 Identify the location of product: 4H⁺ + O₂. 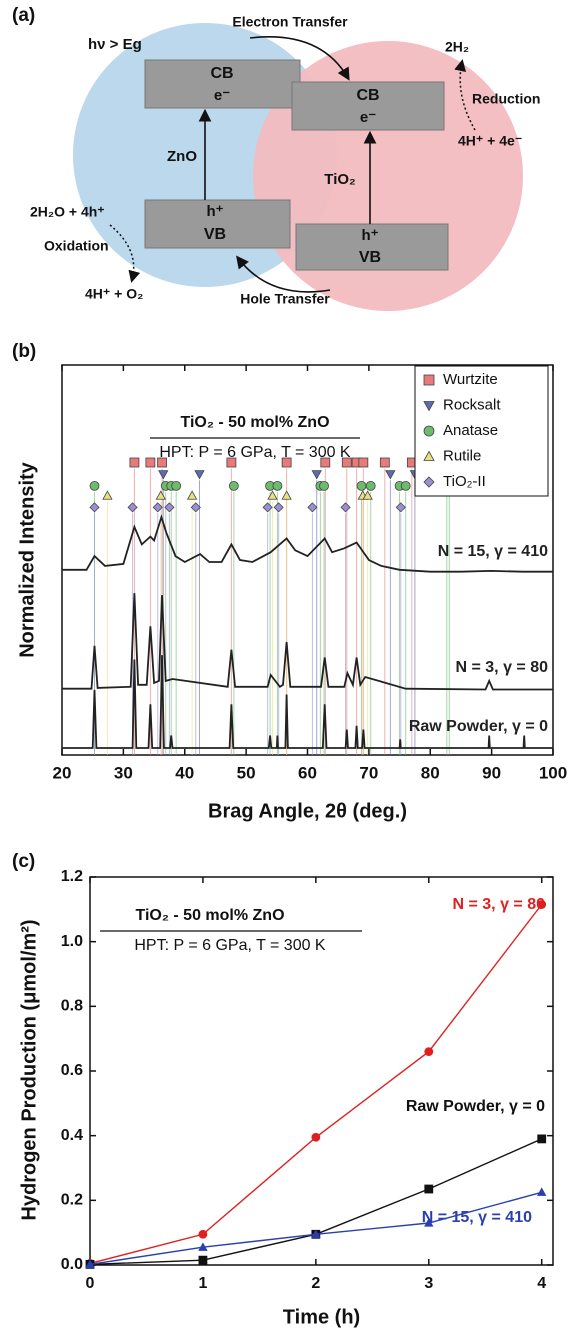
(114, 294).